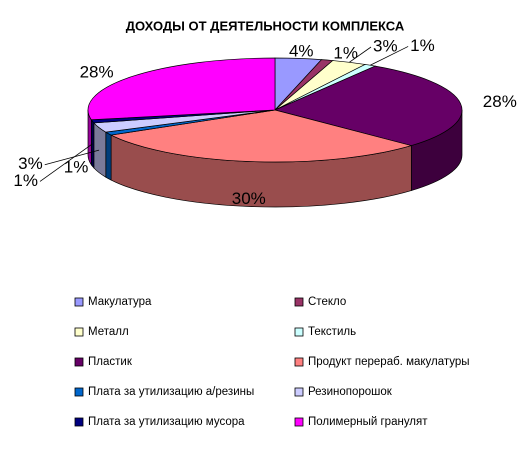 This screenshot has width=531, height=449. Describe the element at coordinates (327, 302) in the screenshot. I see `legend-label: Стекло` at that location.